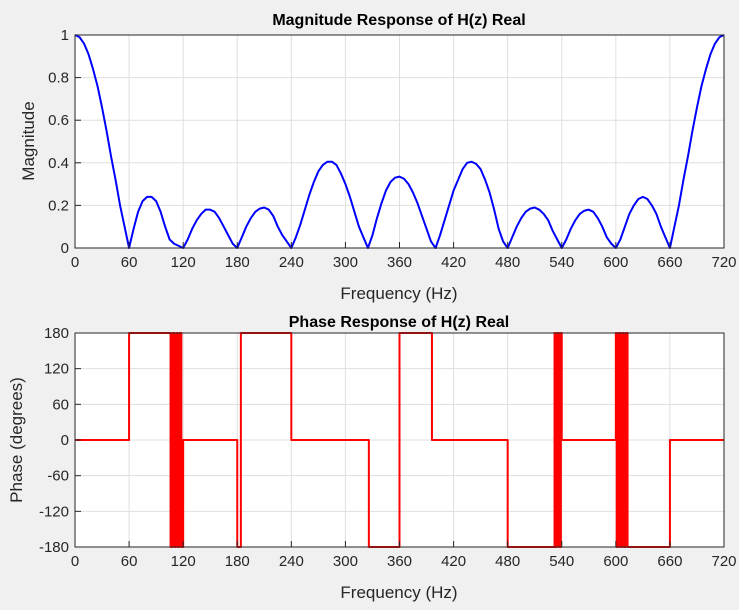 Image resolution: width=739 pixels, height=610 pixels. I want to click on phase-ytick-label: 0, so click(65, 440).